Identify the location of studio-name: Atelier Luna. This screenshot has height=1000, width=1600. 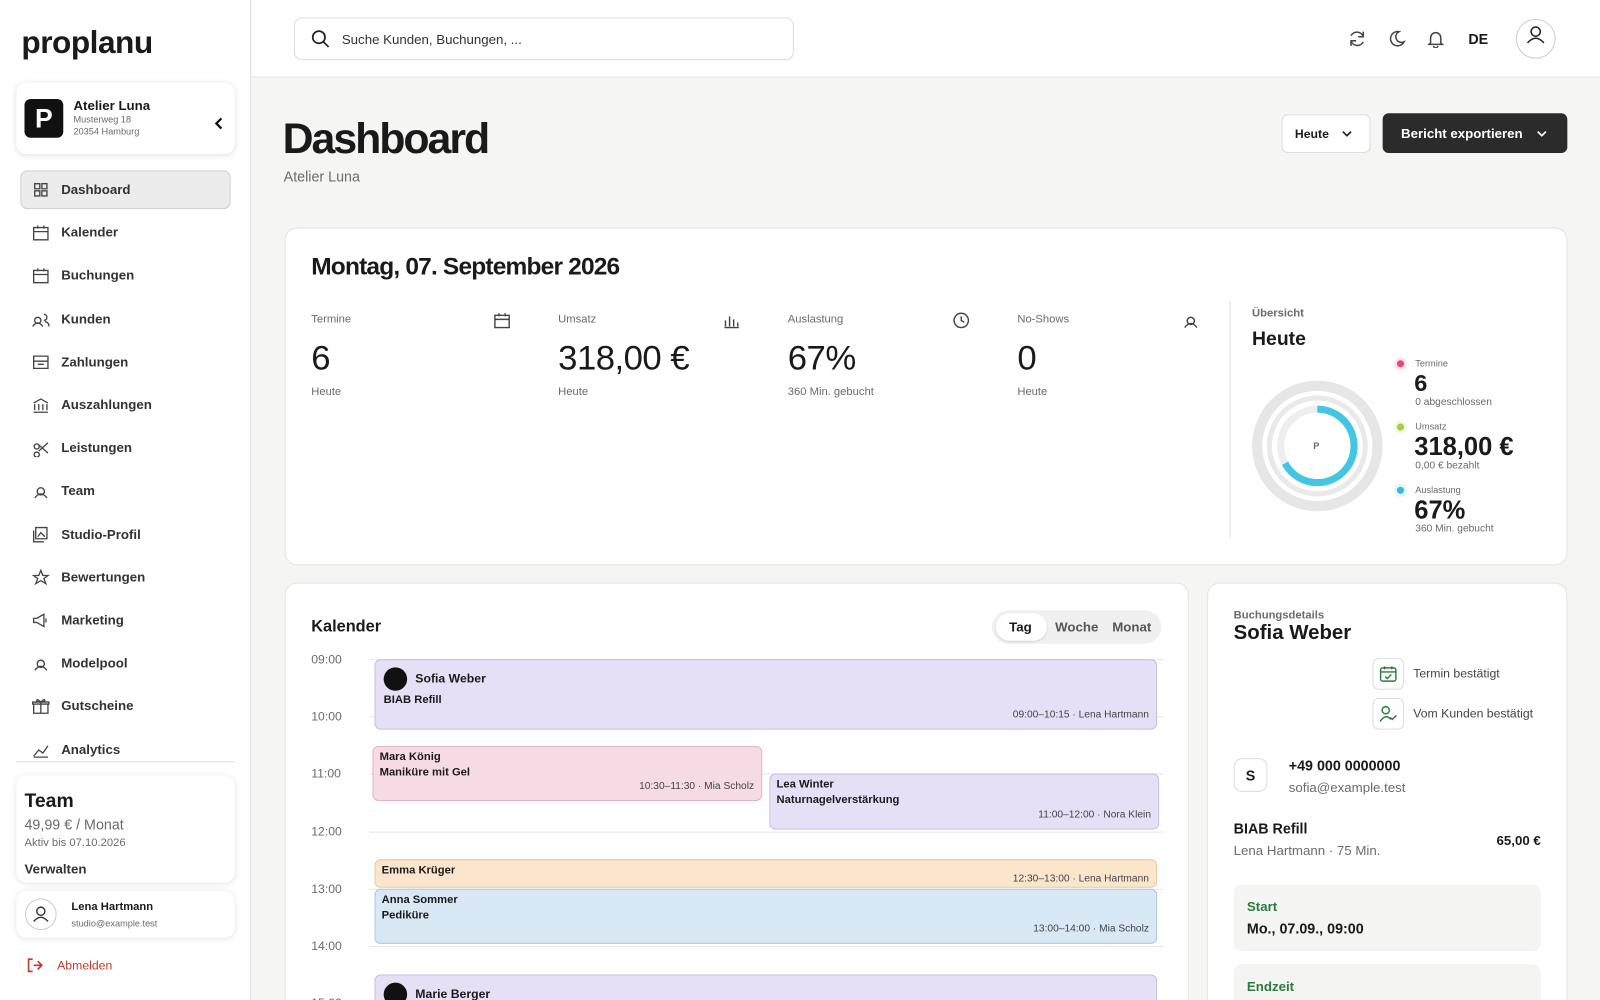
(112, 105).